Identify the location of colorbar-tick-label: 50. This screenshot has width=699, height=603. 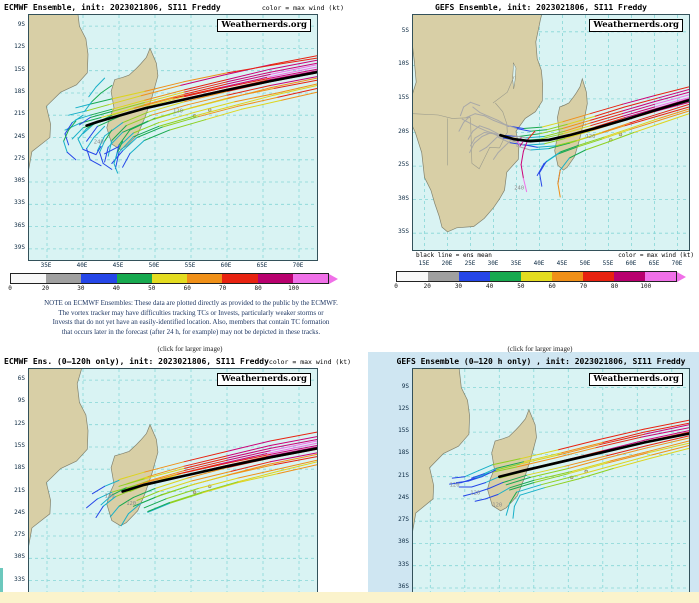
(152, 288).